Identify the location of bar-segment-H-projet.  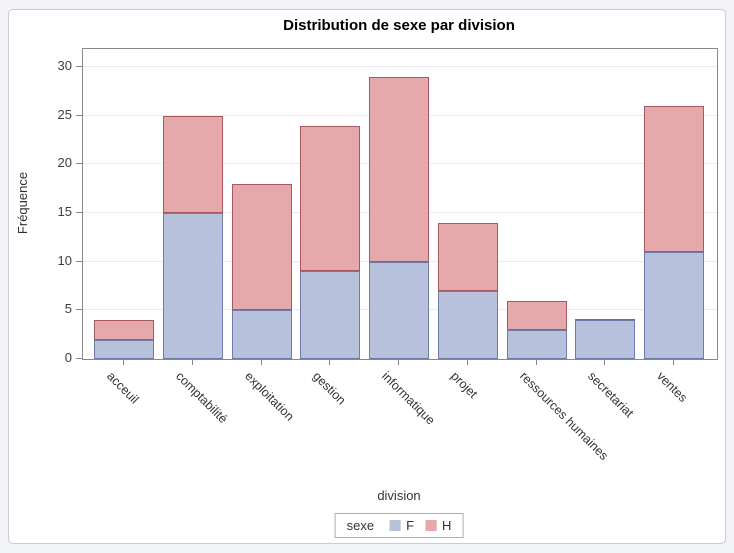
(467, 256).